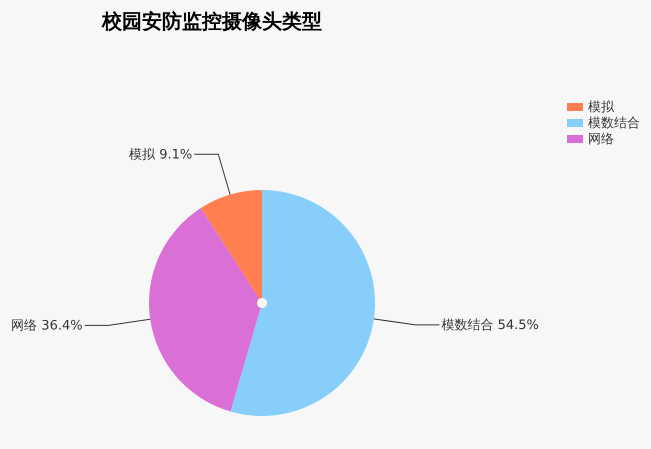 This screenshot has height=449, width=651. What do you see at coordinates (160, 154) in the screenshot?
I see `category-label: 模拟 9.1%` at bounding box center [160, 154].